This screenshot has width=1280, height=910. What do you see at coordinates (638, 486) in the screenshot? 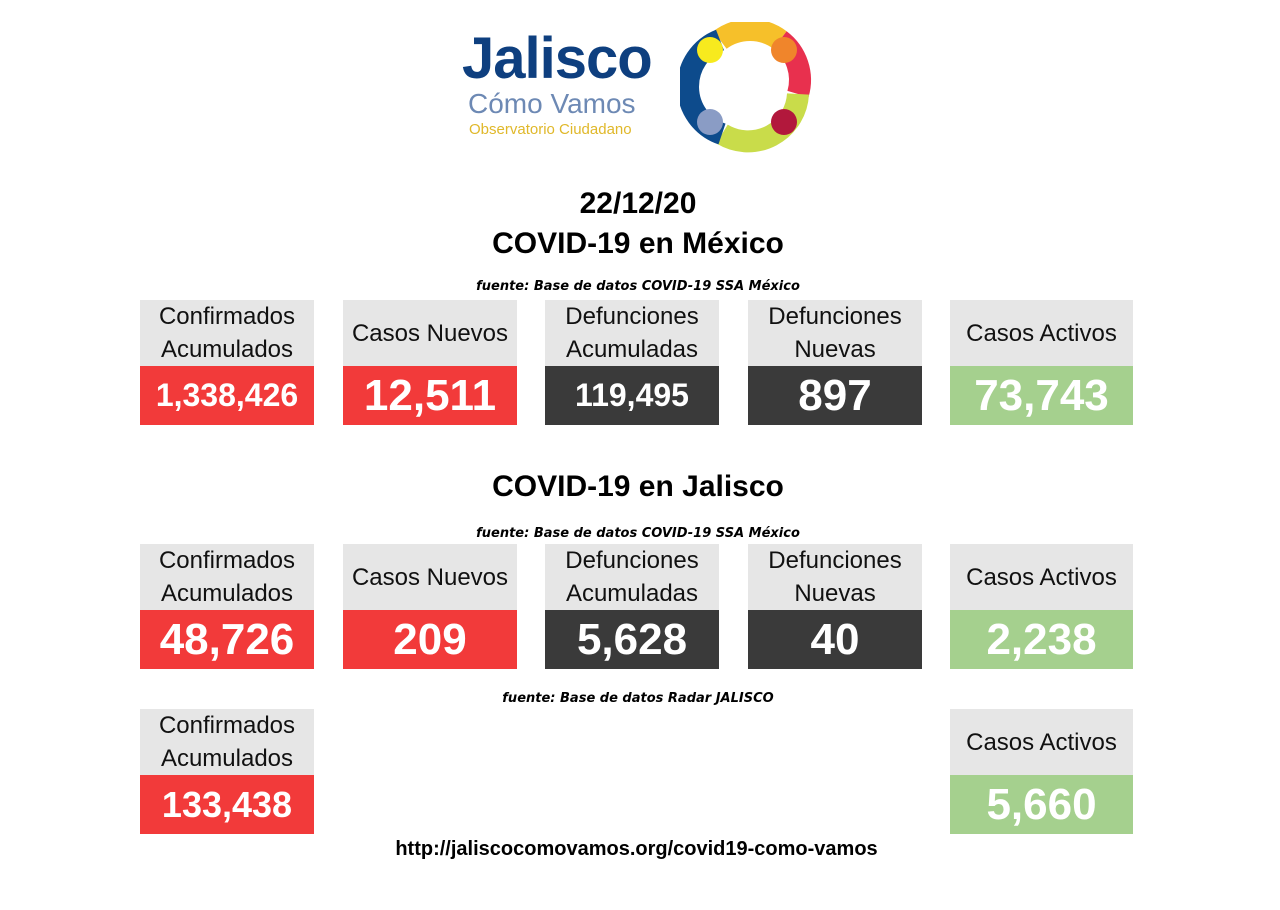
I see `jalisco-title: COVID-19 en Jalisco` at bounding box center [638, 486].